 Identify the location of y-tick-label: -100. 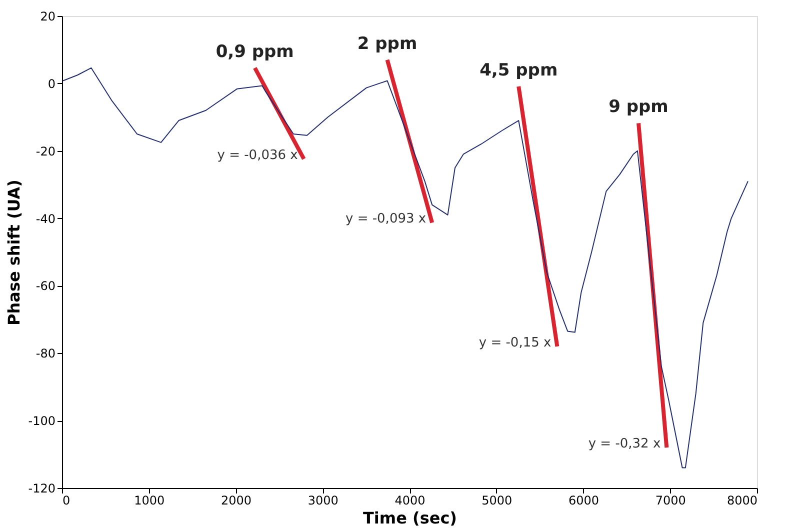
(42, 421).